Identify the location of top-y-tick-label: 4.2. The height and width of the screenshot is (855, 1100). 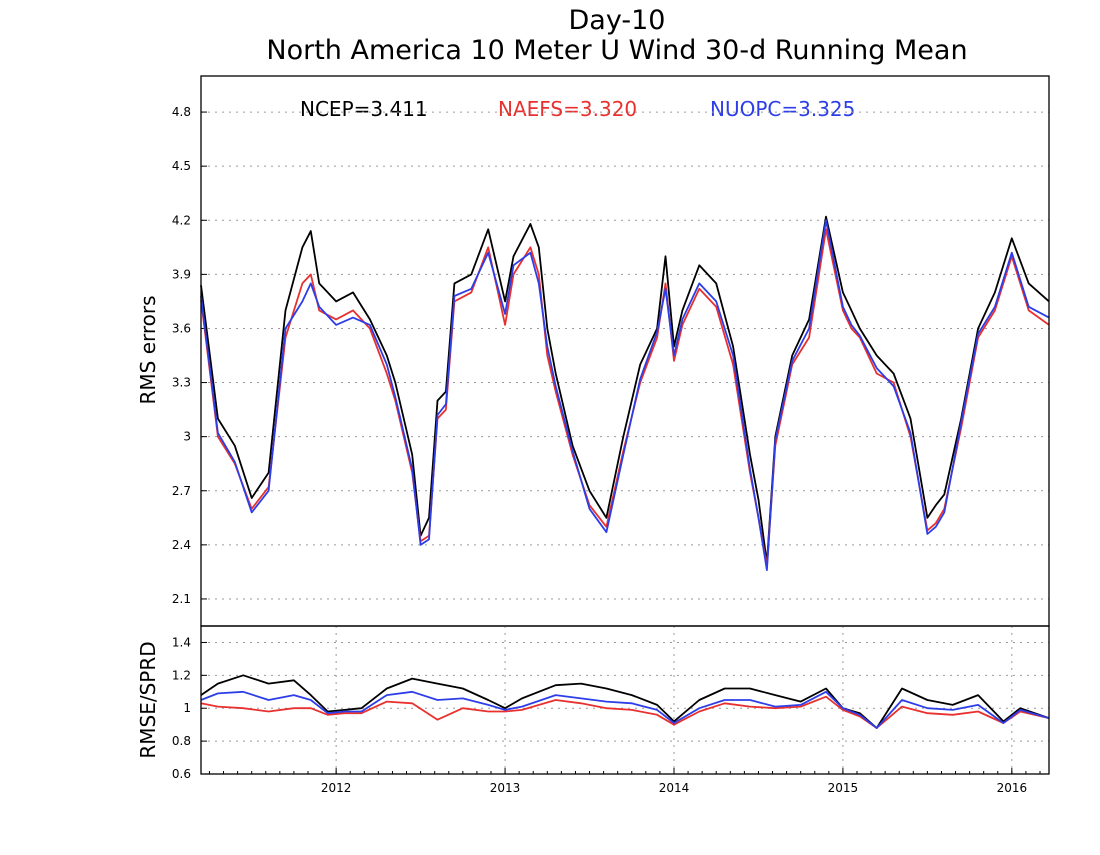
(181, 220).